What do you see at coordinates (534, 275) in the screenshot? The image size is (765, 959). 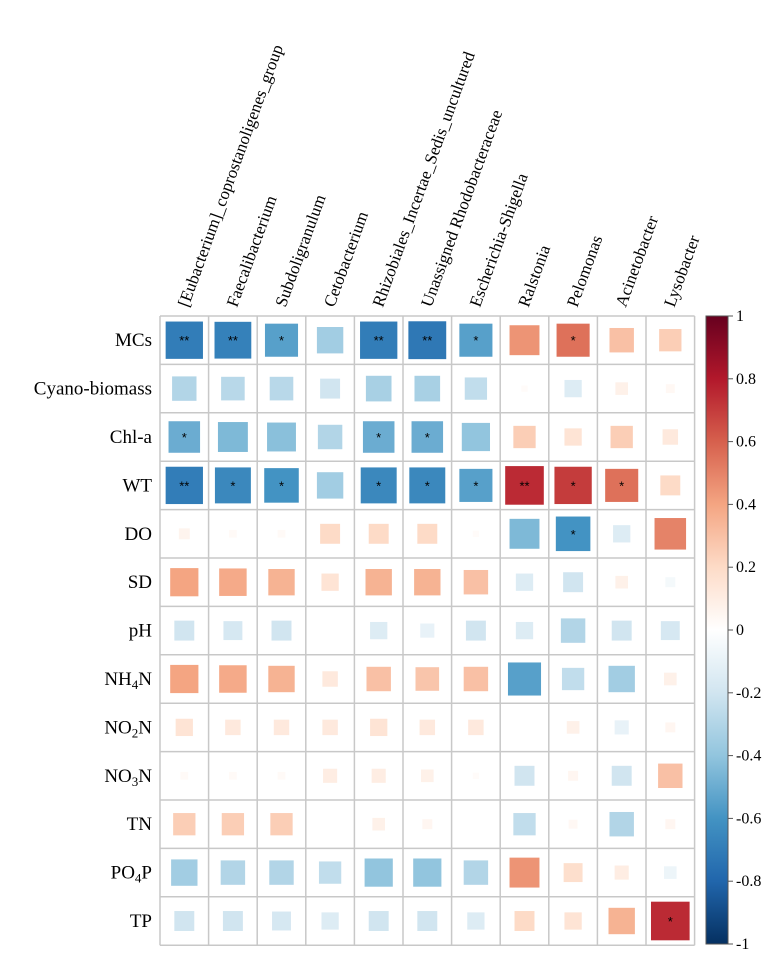 I see `column-label: Ralstonia` at bounding box center [534, 275].